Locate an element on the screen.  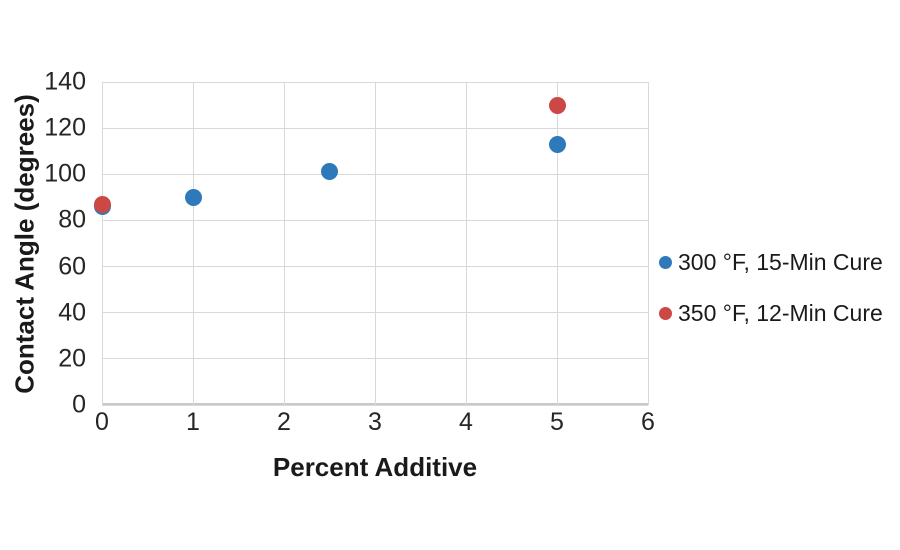
x-tick-label: 6 is located at coordinates (648, 422).